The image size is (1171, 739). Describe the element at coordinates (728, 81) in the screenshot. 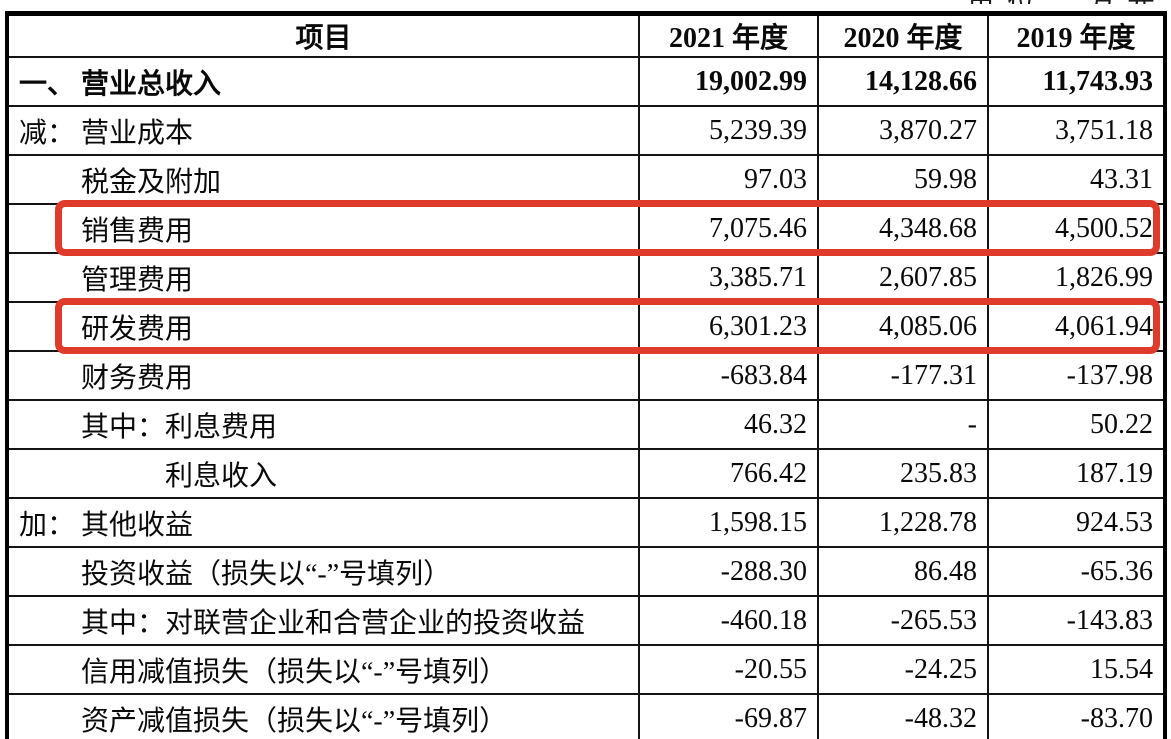

I see `value-cell: 19,002.99` at that location.